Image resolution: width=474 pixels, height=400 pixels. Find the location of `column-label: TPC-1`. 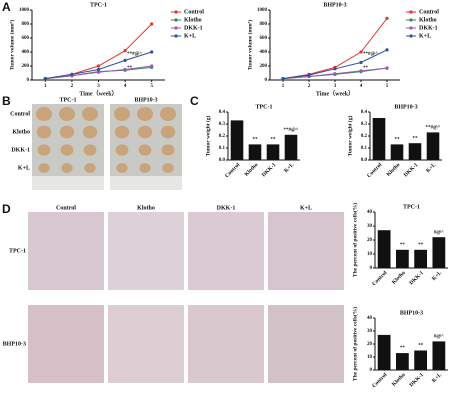

column-label: TPC-1 is located at coordinates (68, 100).